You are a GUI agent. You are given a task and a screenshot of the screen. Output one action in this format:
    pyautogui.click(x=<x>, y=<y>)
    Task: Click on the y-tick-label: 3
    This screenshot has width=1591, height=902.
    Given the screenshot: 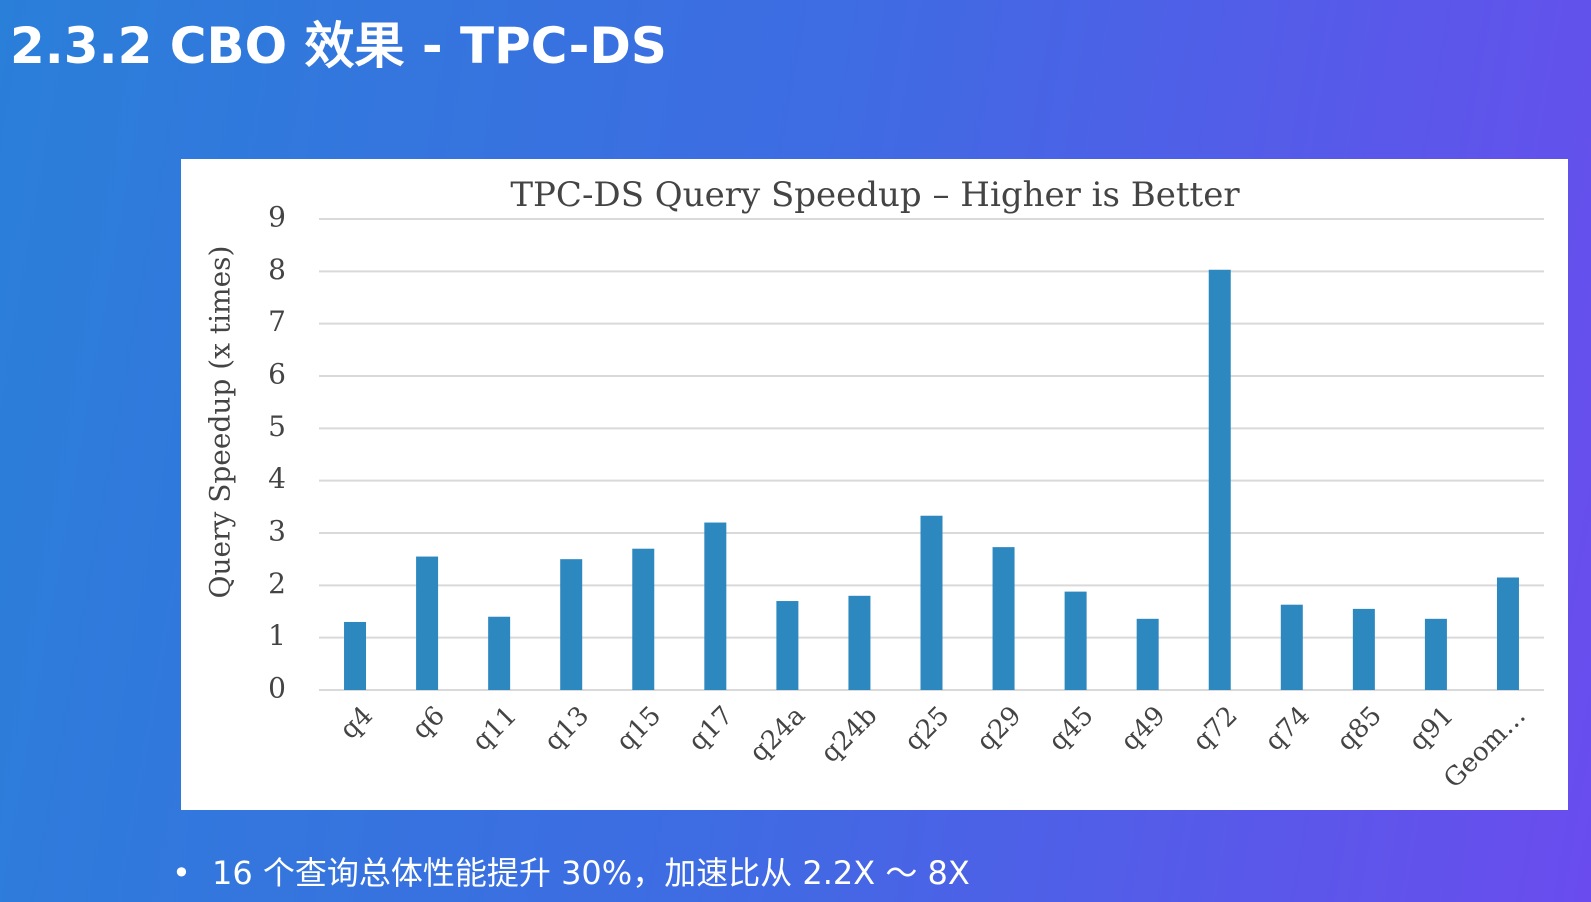 What is the action you would take?
    pyautogui.click(x=277, y=531)
    